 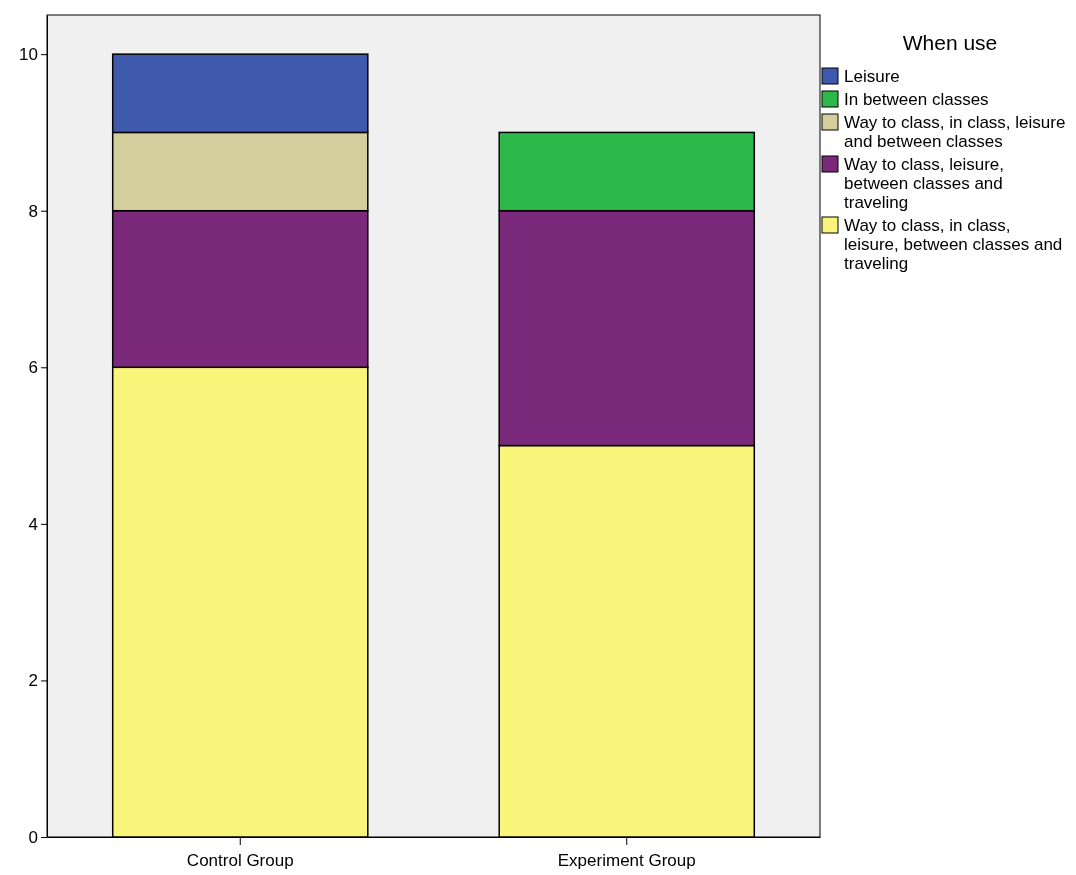 What do you see at coordinates (33, 837) in the screenshot?
I see `y-tick-label: 0` at bounding box center [33, 837].